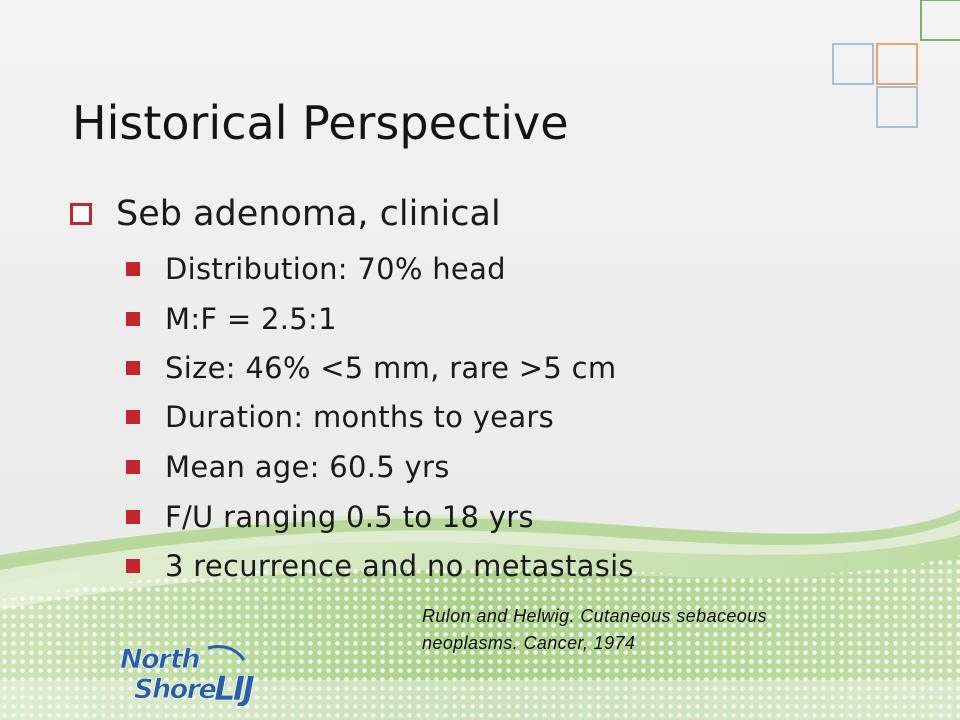  What do you see at coordinates (234, 687) in the screenshot?
I see `logo-word-lij: LIJ` at bounding box center [234, 687].